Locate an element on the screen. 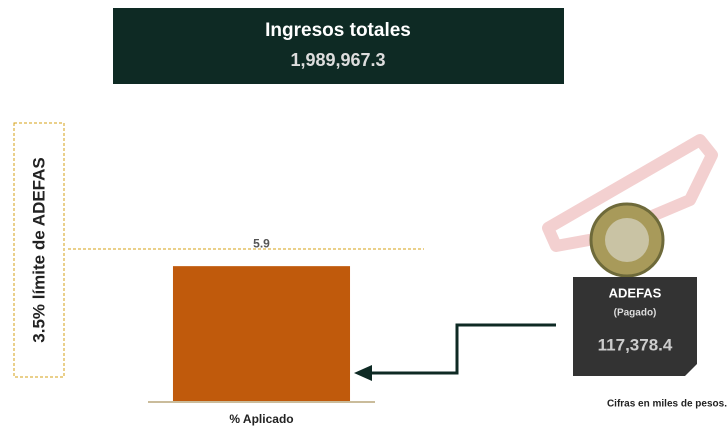 This screenshot has width=728, height=434. header-value: 1,989,967.3 is located at coordinates (337, 60).